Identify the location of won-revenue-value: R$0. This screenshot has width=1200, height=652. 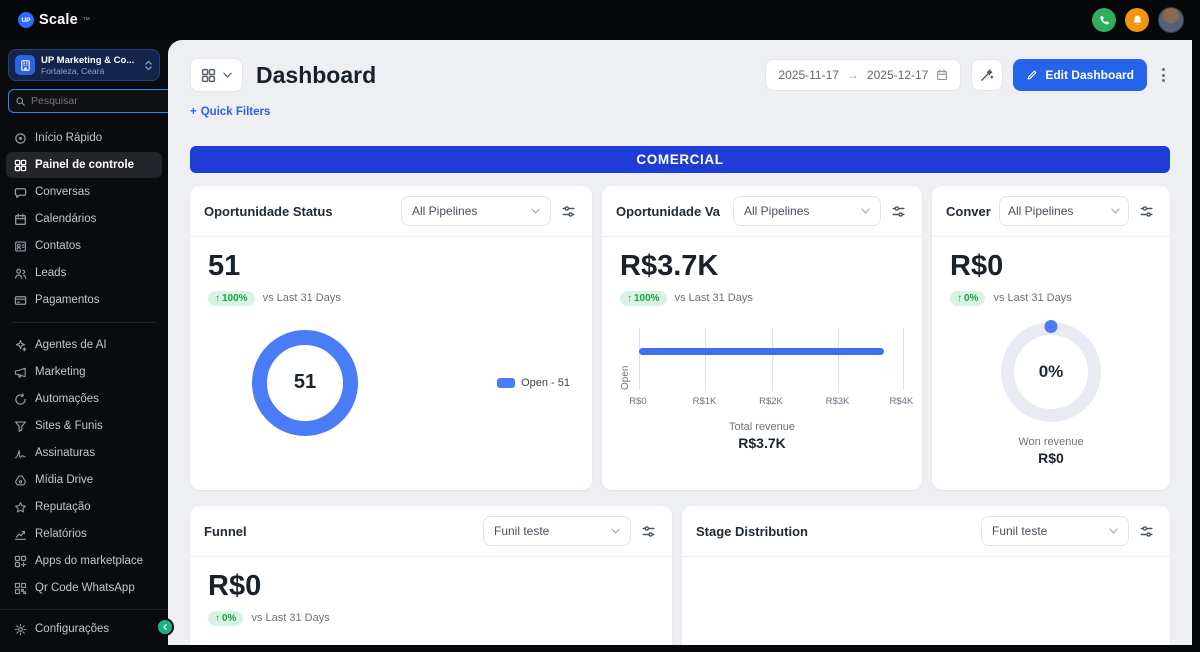
(1051, 457).